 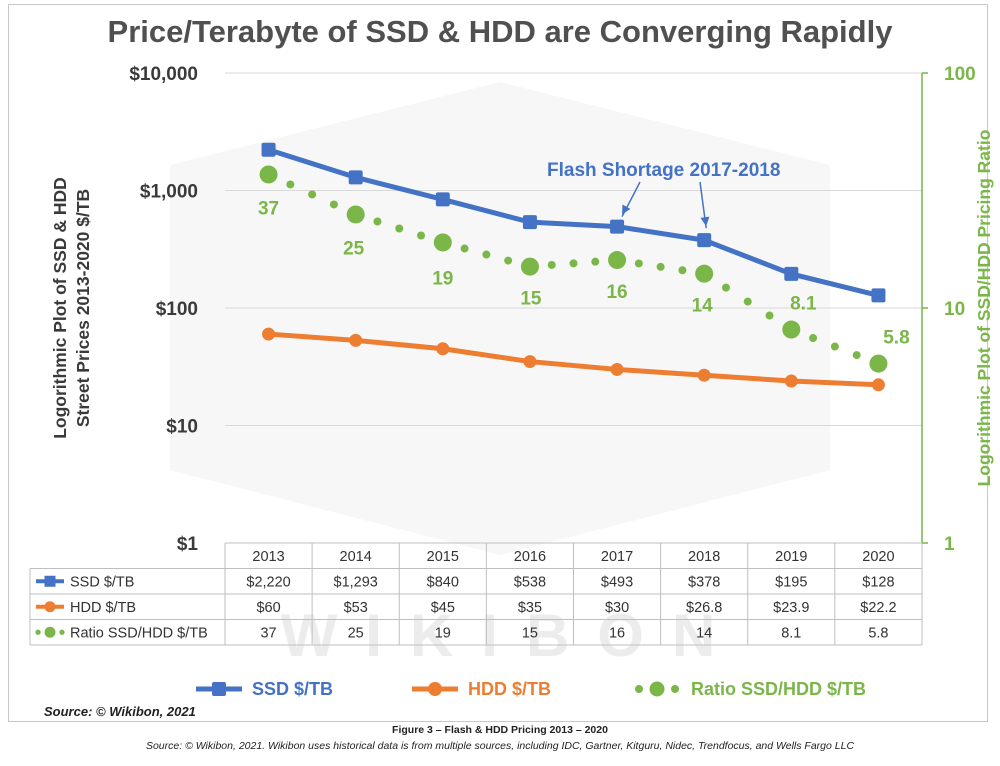 What do you see at coordinates (103, 608) in the screenshot?
I see `table-row-label: HDD $/TB` at bounding box center [103, 608].